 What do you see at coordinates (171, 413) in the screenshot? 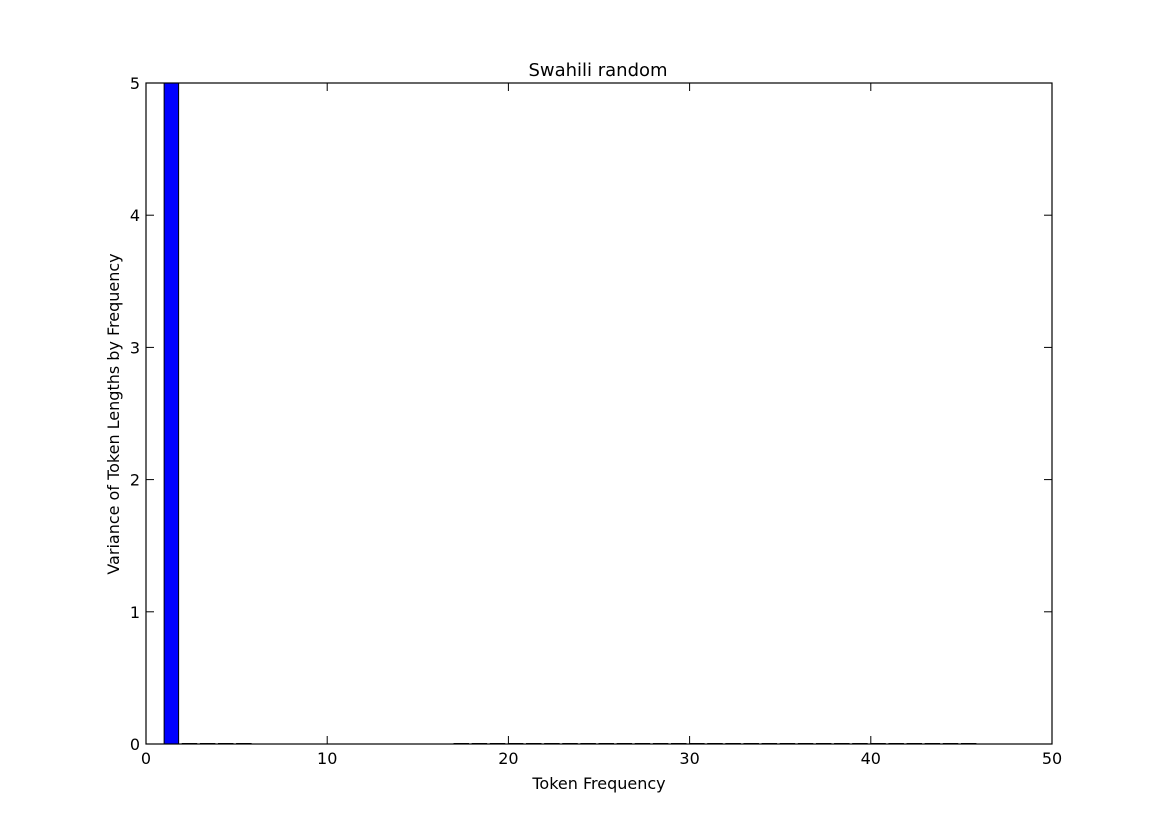
I see `bar` at bounding box center [171, 413].